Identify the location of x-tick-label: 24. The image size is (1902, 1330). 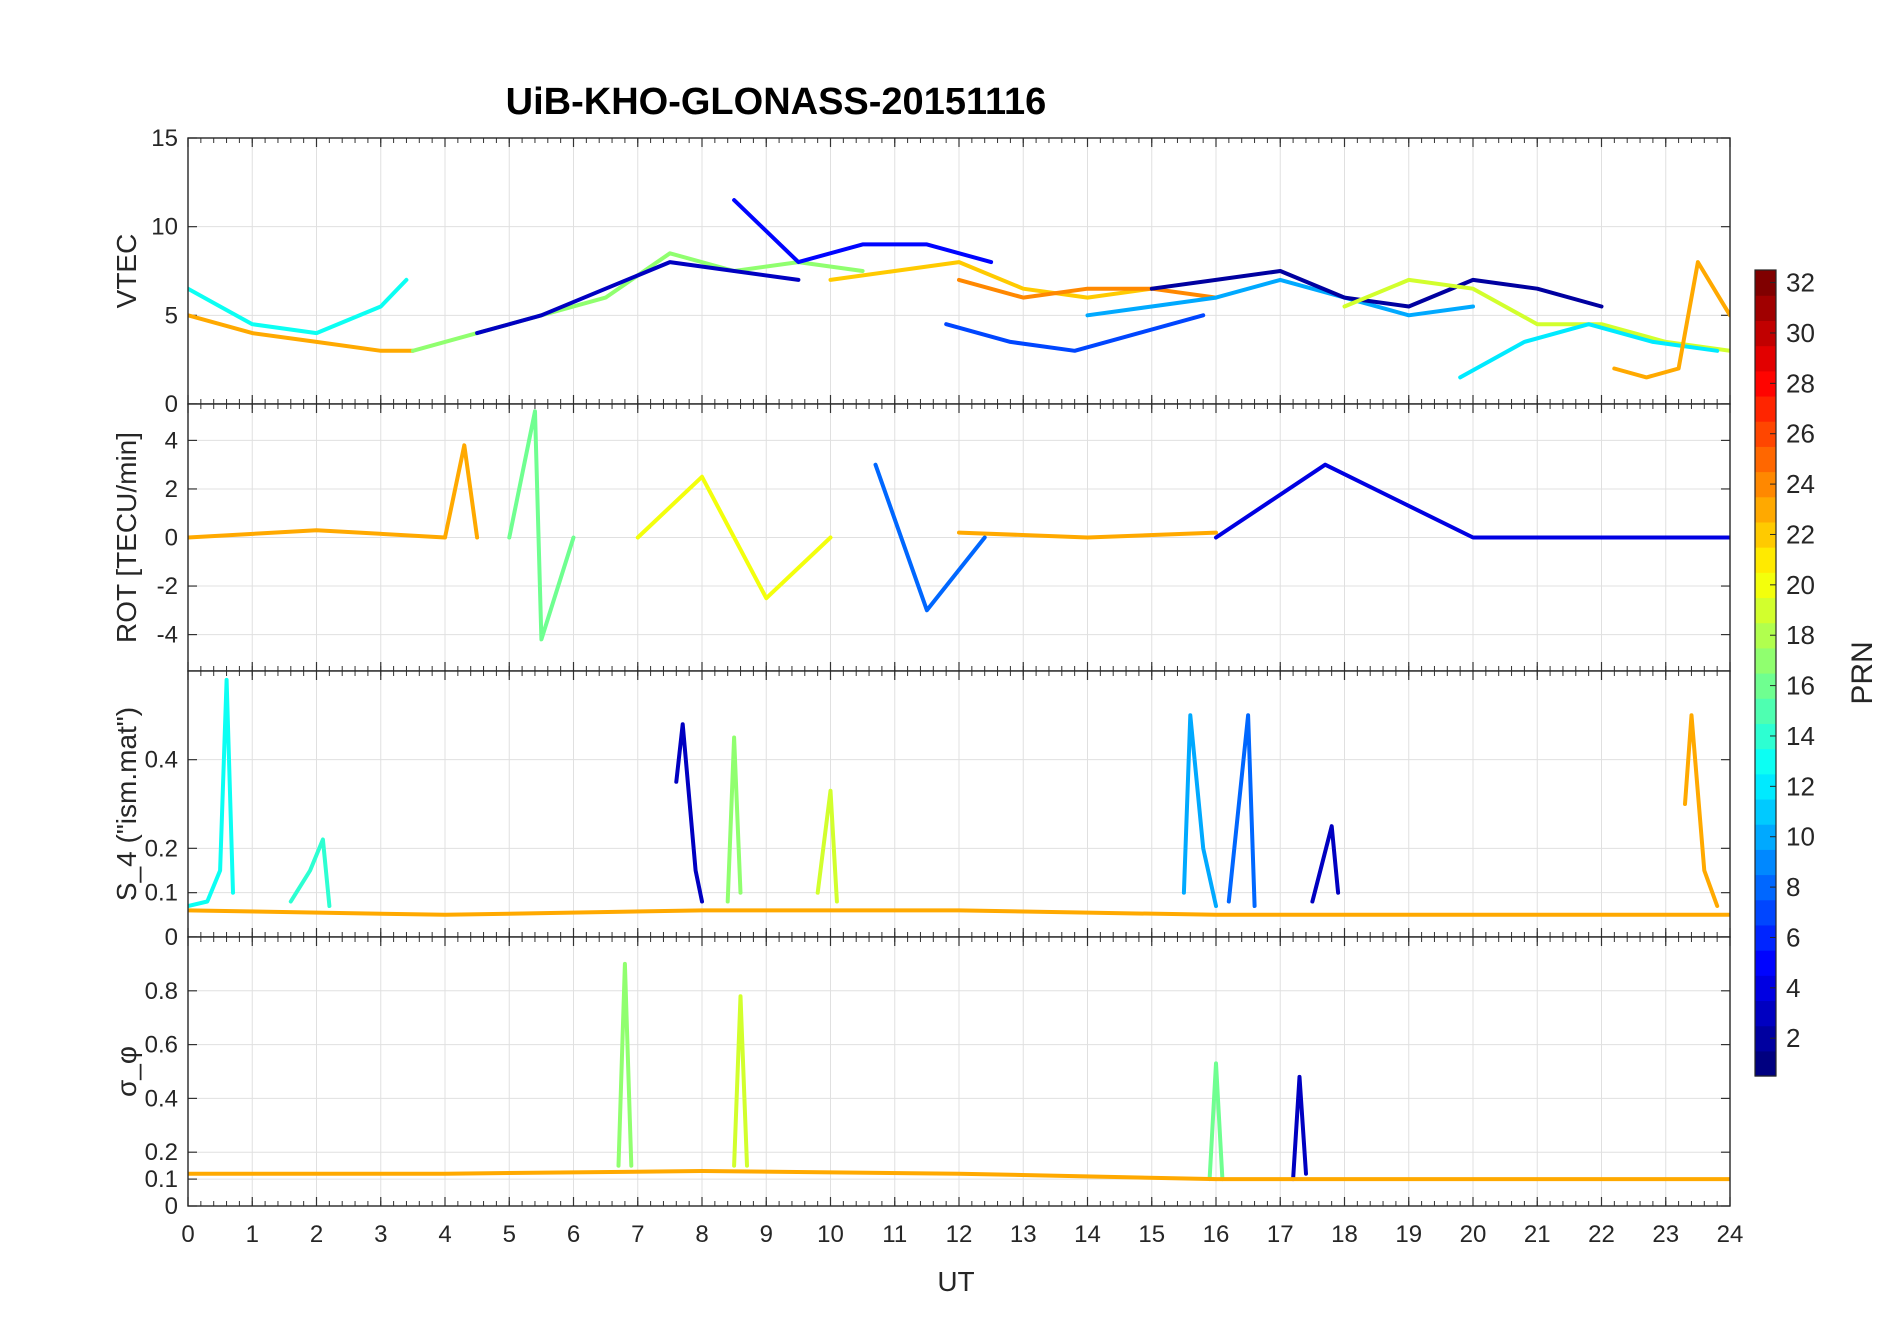
(1730, 1234).